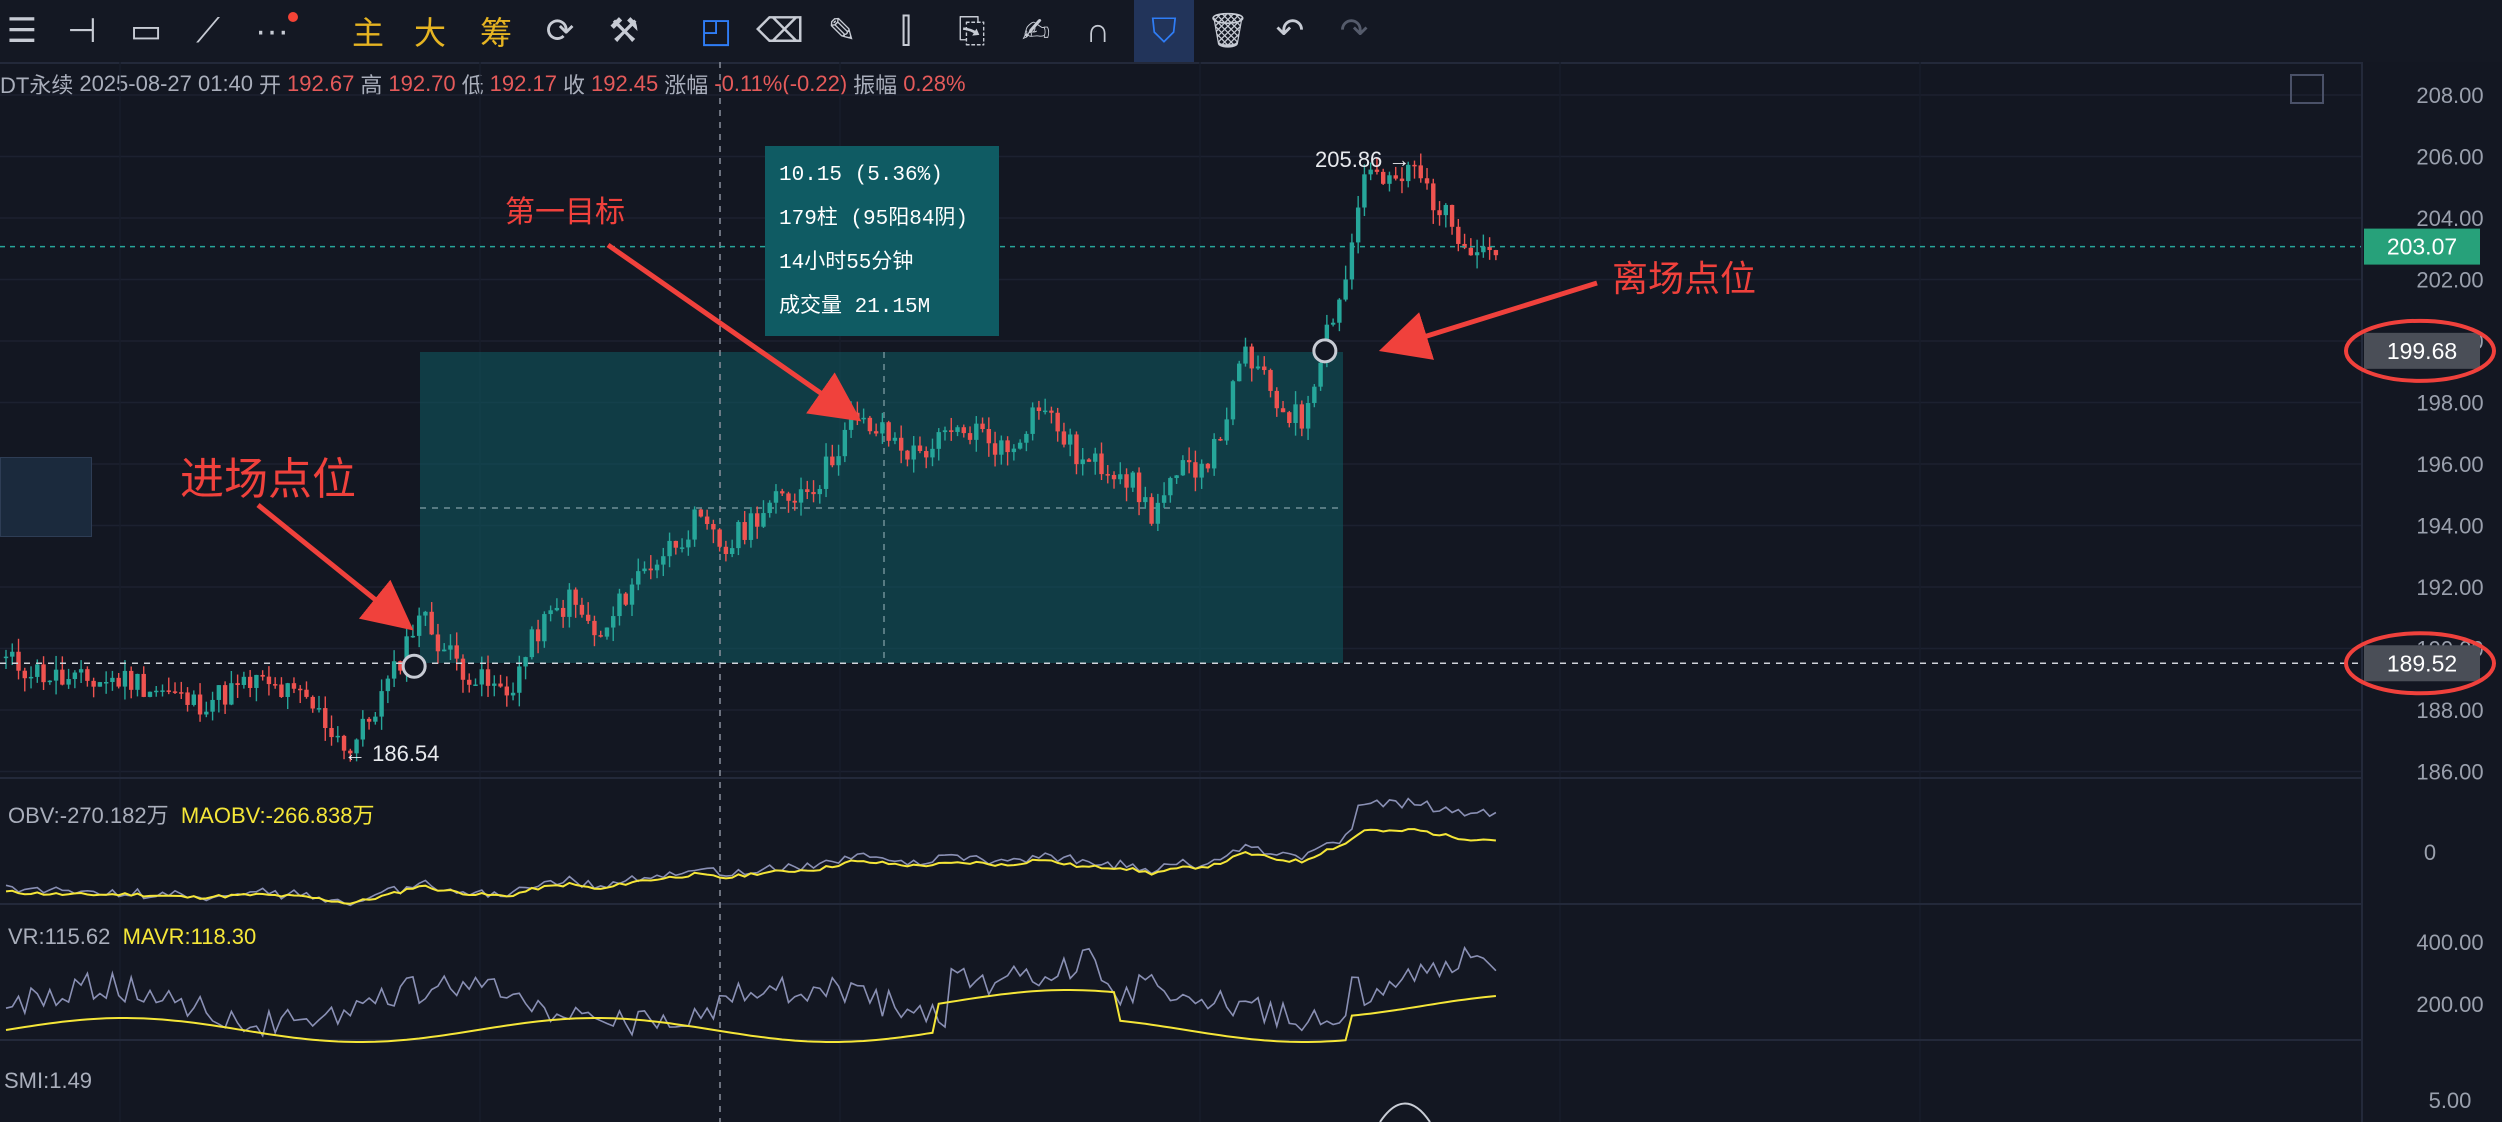 This screenshot has width=2502, height=1122. I want to click on hamburger-icon: ☰, so click(22, 31).